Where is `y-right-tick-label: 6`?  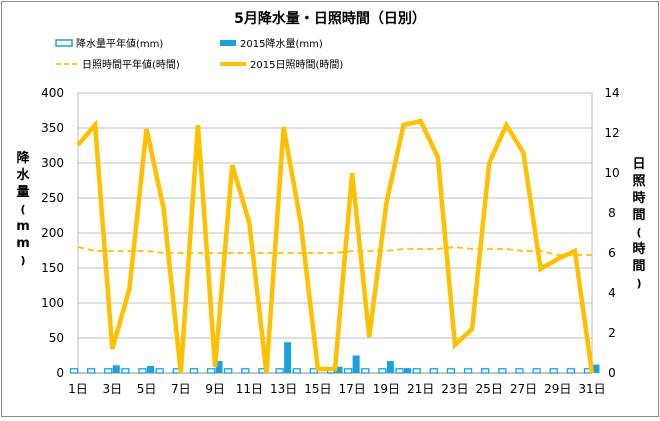
y-right-tick-label: 6 is located at coordinates (612, 253).